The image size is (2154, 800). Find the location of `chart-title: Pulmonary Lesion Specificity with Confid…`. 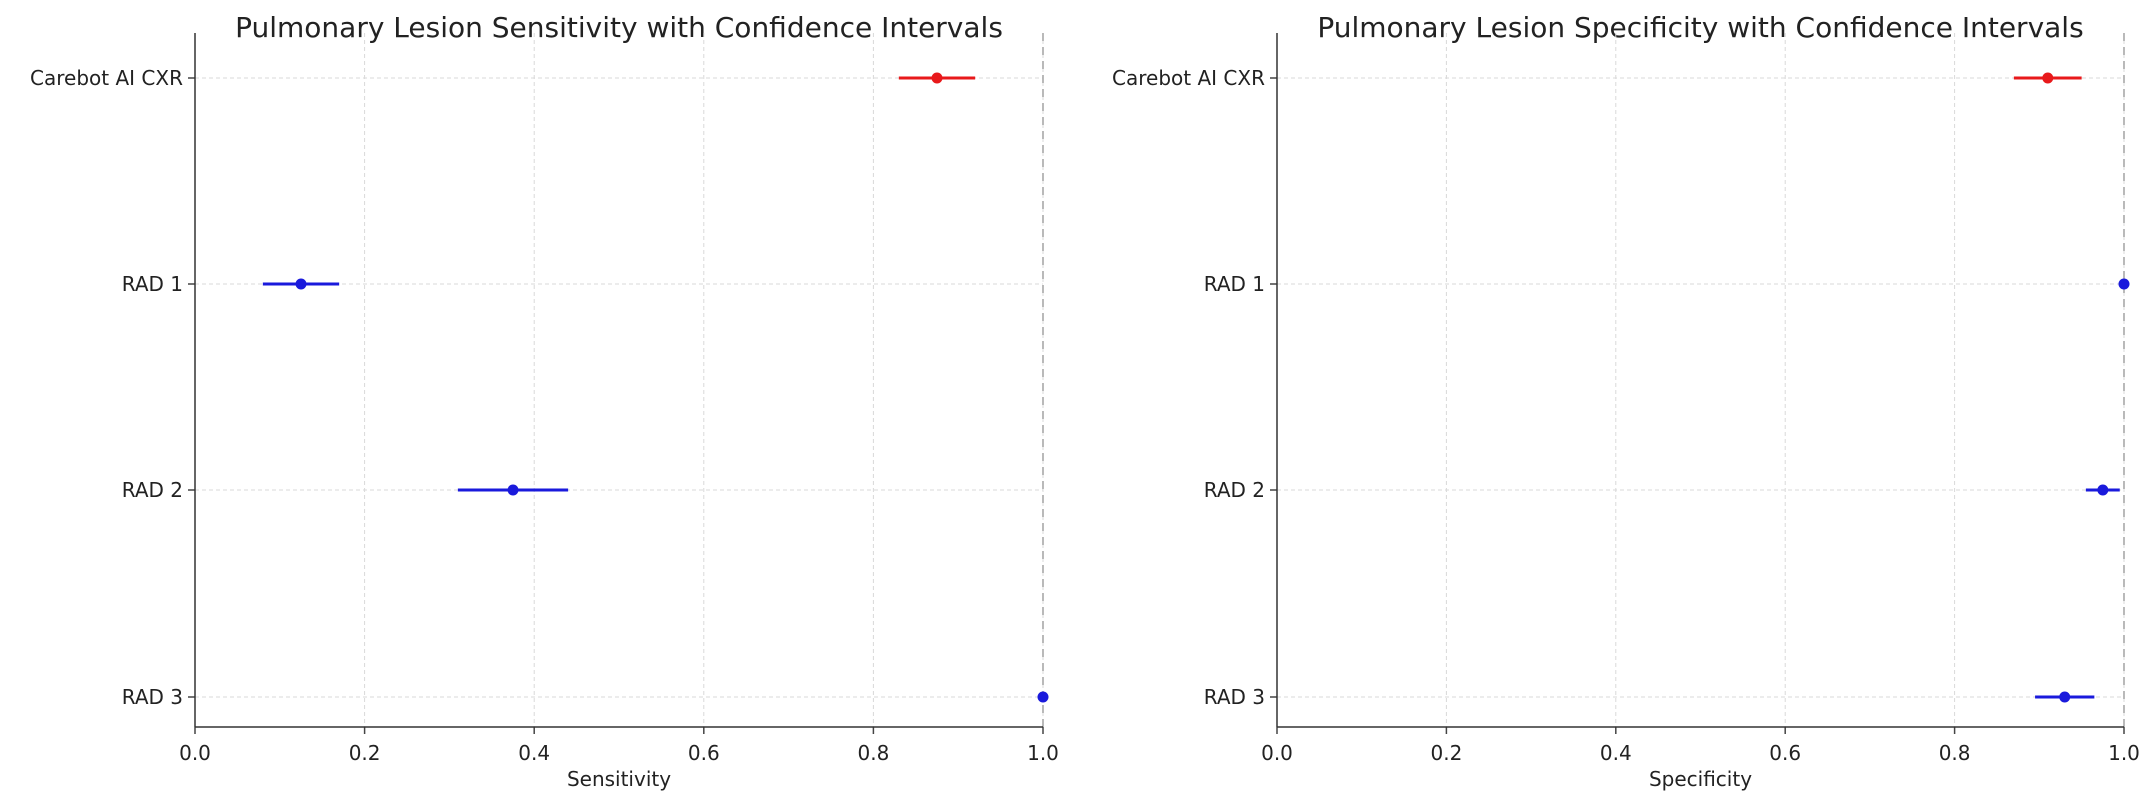

chart-title: Pulmonary Lesion Specificity with Confid… is located at coordinates (1700, 27).